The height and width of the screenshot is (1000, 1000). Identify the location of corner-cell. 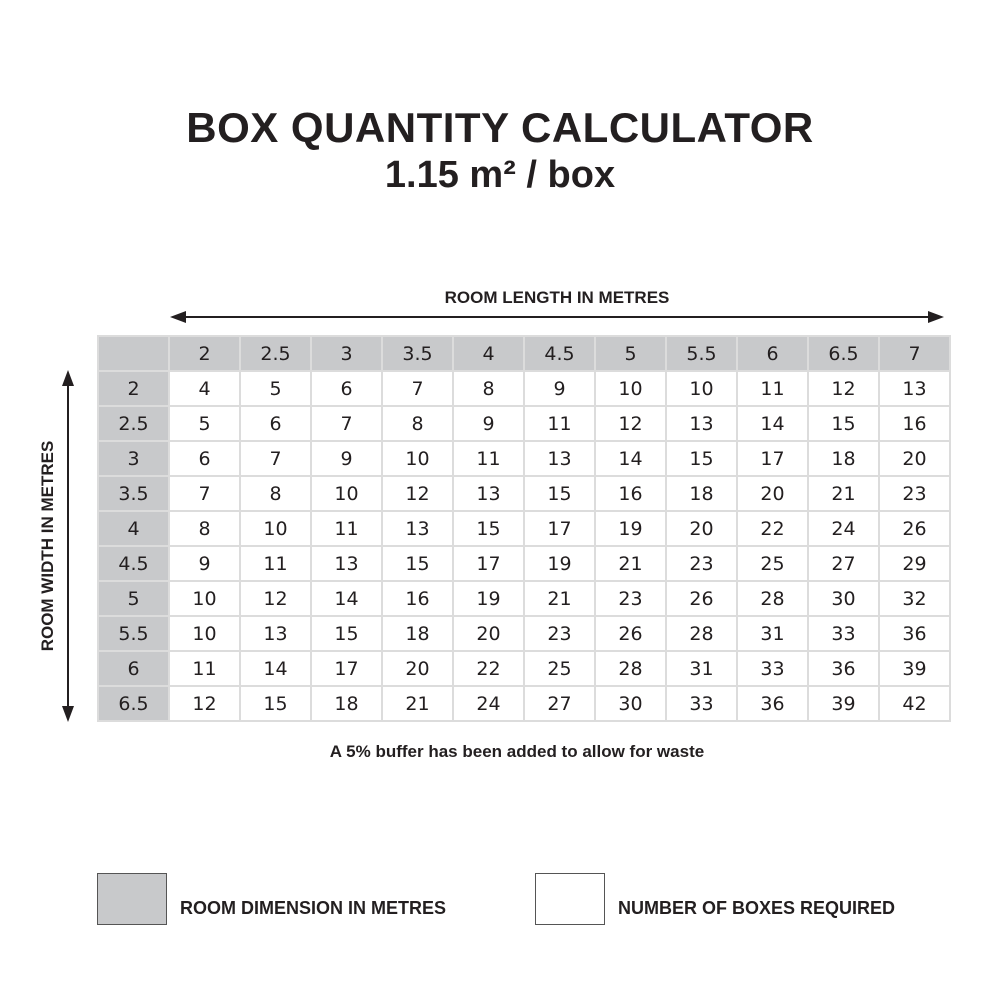
(133, 353).